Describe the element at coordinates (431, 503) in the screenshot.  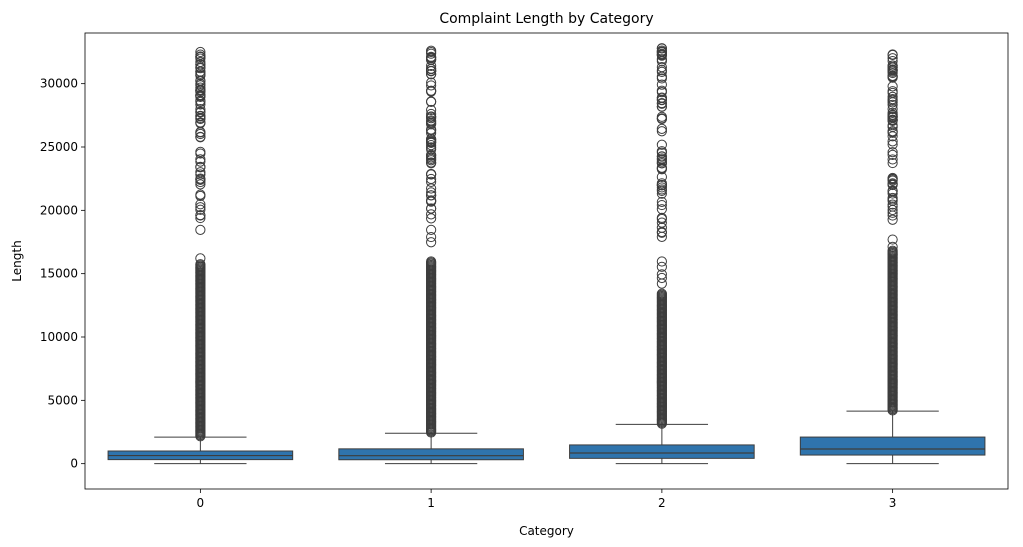
I see `x-tick-label: 1` at that location.